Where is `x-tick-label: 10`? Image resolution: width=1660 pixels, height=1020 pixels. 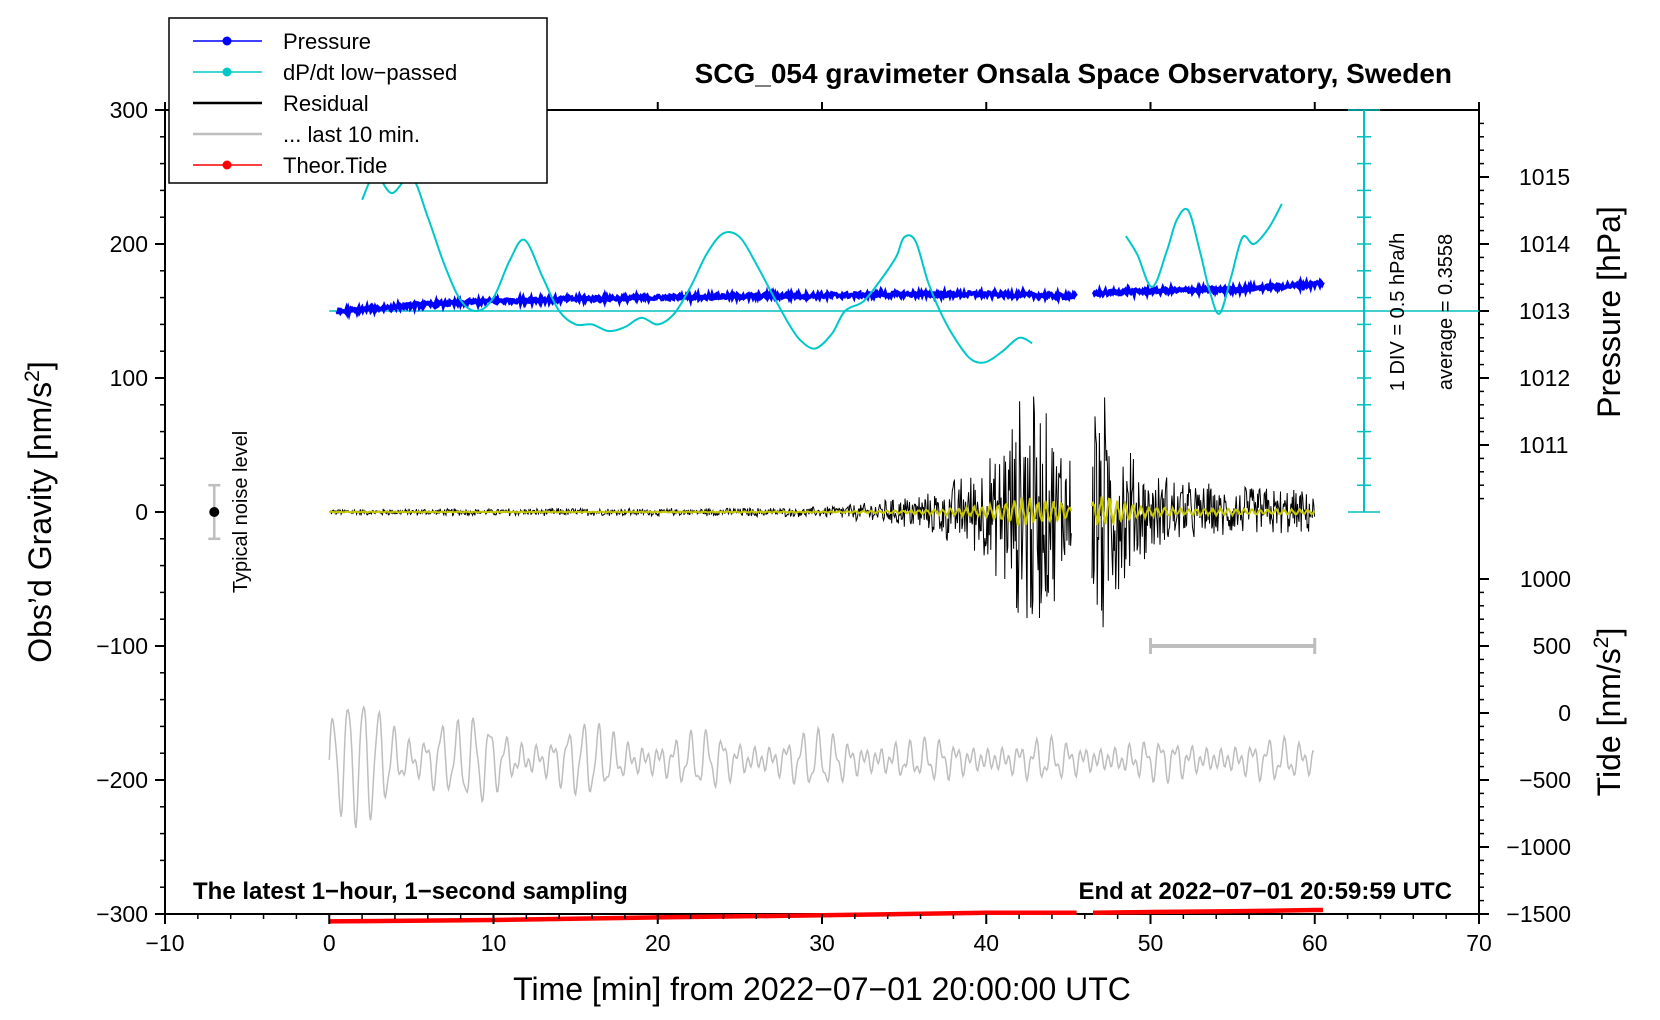 x-tick-label: 10 is located at coordinates (494, 943).